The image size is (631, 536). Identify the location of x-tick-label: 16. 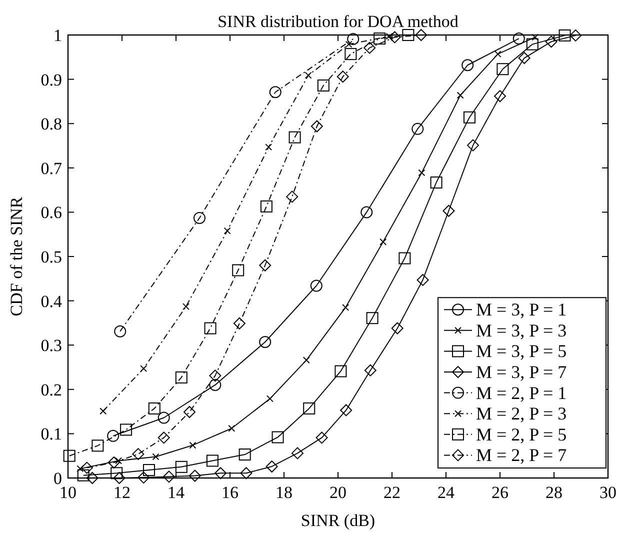
(230, 492).